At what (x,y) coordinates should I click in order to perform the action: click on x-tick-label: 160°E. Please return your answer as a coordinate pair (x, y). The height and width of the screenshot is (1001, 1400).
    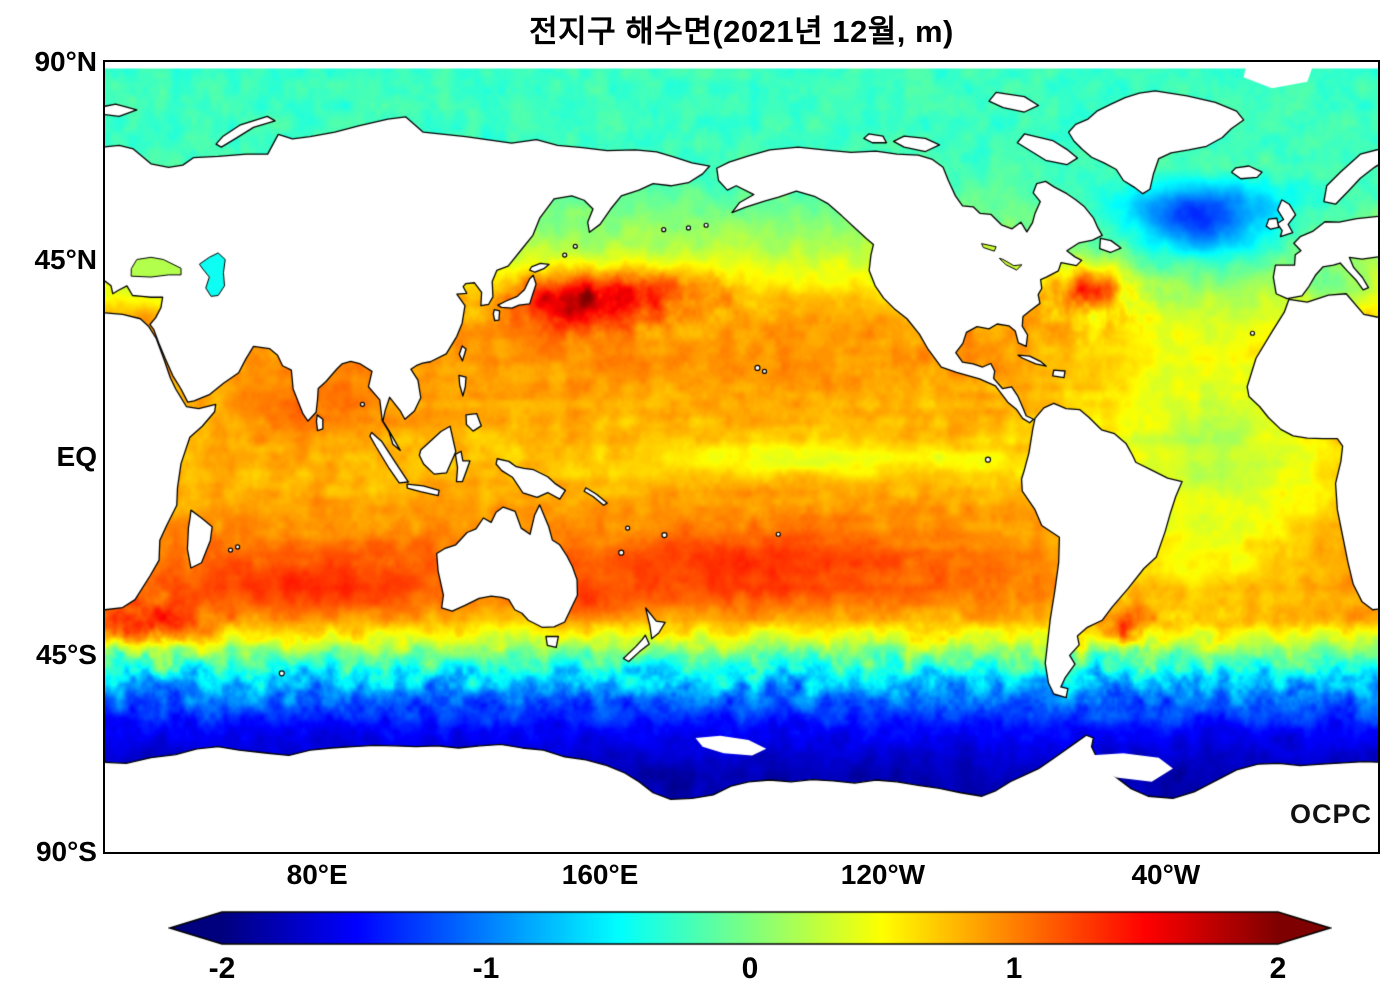
    Looking at the image, I should click on (600, 874).